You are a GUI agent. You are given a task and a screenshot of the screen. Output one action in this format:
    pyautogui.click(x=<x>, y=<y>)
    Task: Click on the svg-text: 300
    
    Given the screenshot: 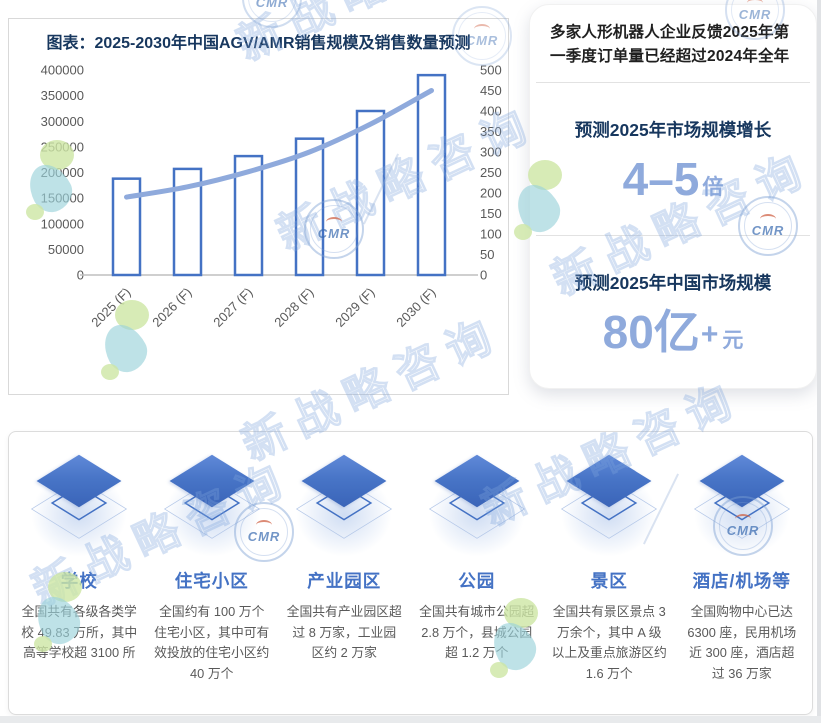 What is the action you would take?
    pyautogui.click(x=491, y=152)
    